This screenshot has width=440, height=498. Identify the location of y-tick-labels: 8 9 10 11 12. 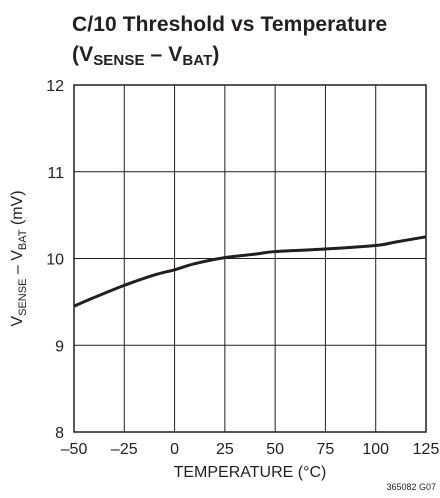
(55, 260).